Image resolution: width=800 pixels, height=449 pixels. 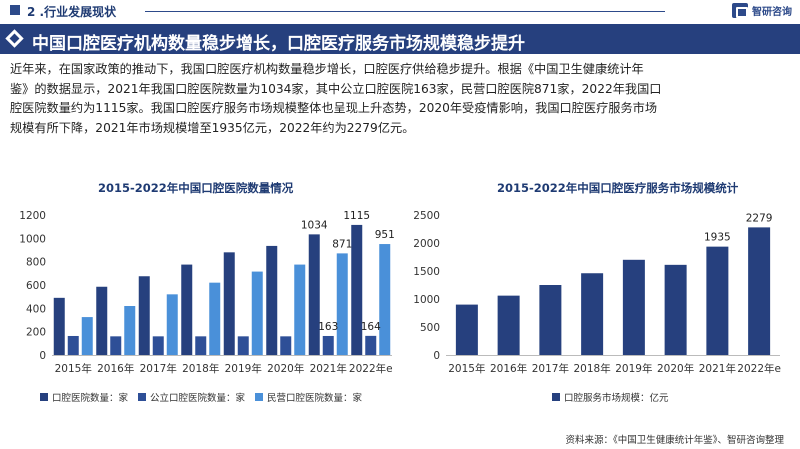 I want to click on data-label: 2279, so click(x=759, y=218).